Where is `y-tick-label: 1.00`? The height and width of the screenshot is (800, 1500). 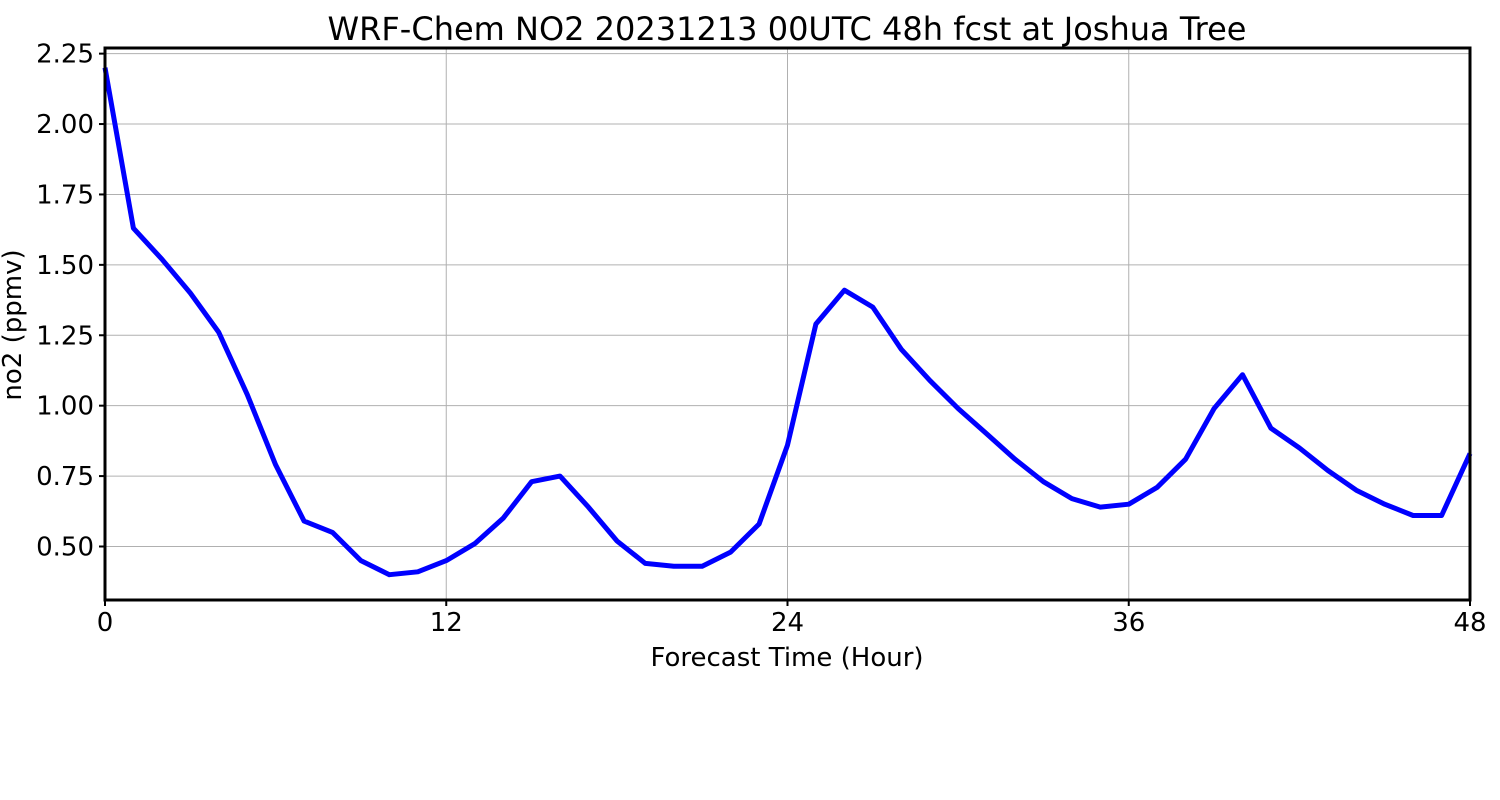
y-tick-label: 1.00 is located at coordinates (65, 407).